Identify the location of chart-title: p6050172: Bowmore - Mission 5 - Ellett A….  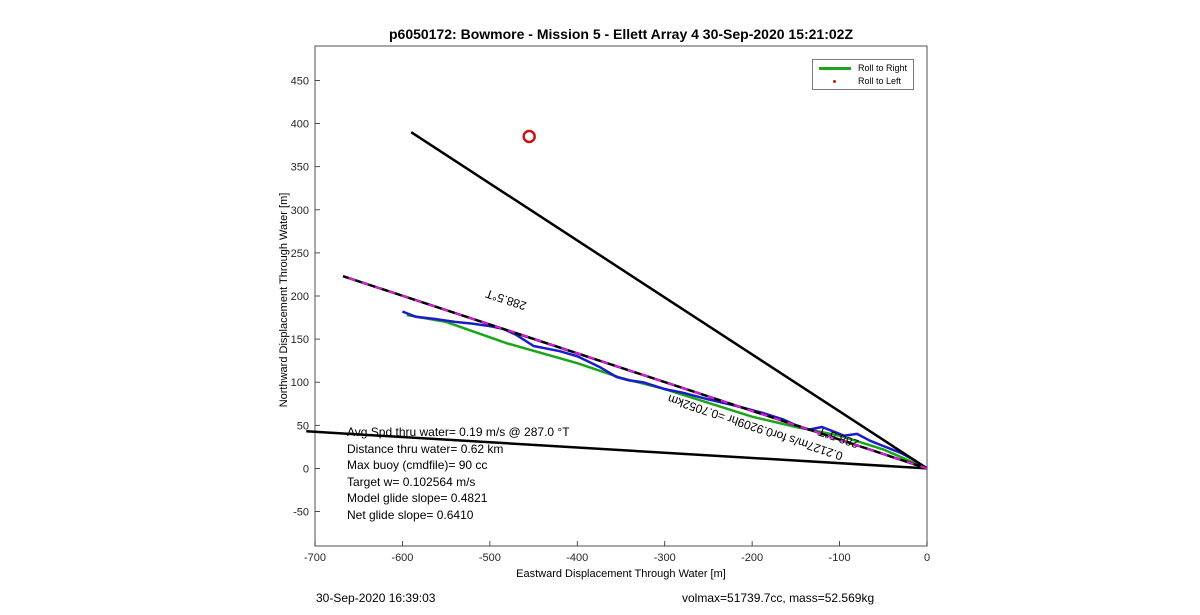
(620, 34).